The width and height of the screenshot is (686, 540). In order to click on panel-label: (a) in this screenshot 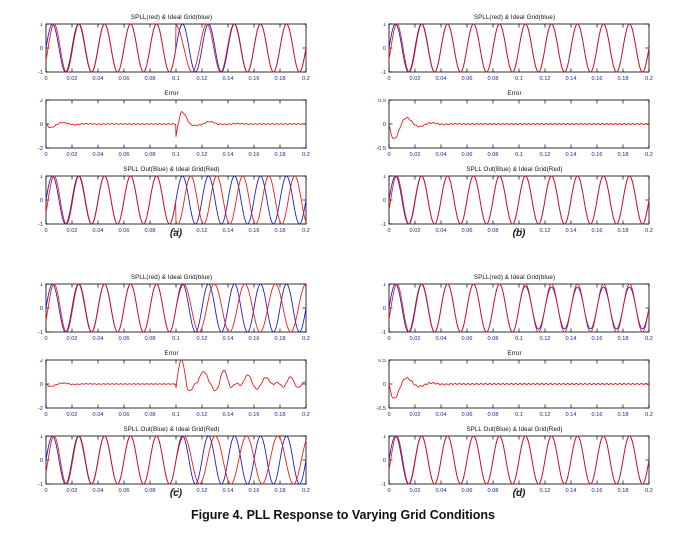, I will do `click(176, 233)`.